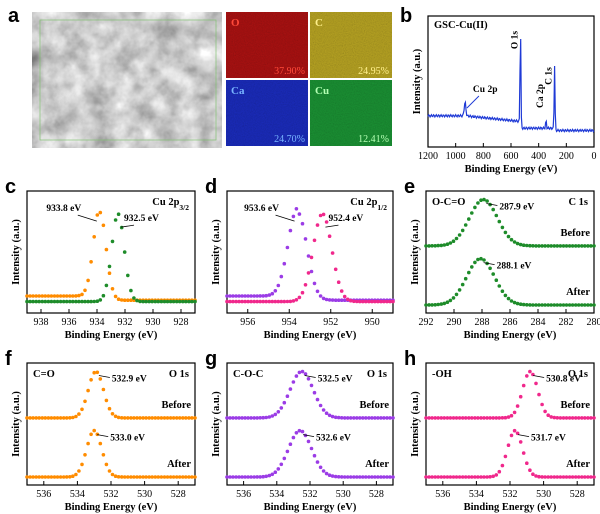 This screenshot has height=514, width=600. I want to click on eds-map-ca: Ca 24.70%, so click(267, 113).